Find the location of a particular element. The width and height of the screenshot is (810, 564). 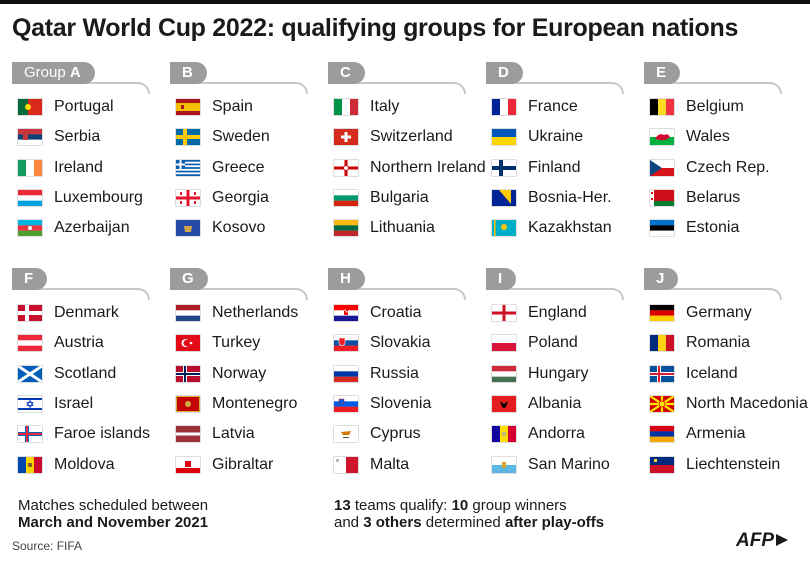

team-name: Gibraltar is located at coordinates (243, 464).